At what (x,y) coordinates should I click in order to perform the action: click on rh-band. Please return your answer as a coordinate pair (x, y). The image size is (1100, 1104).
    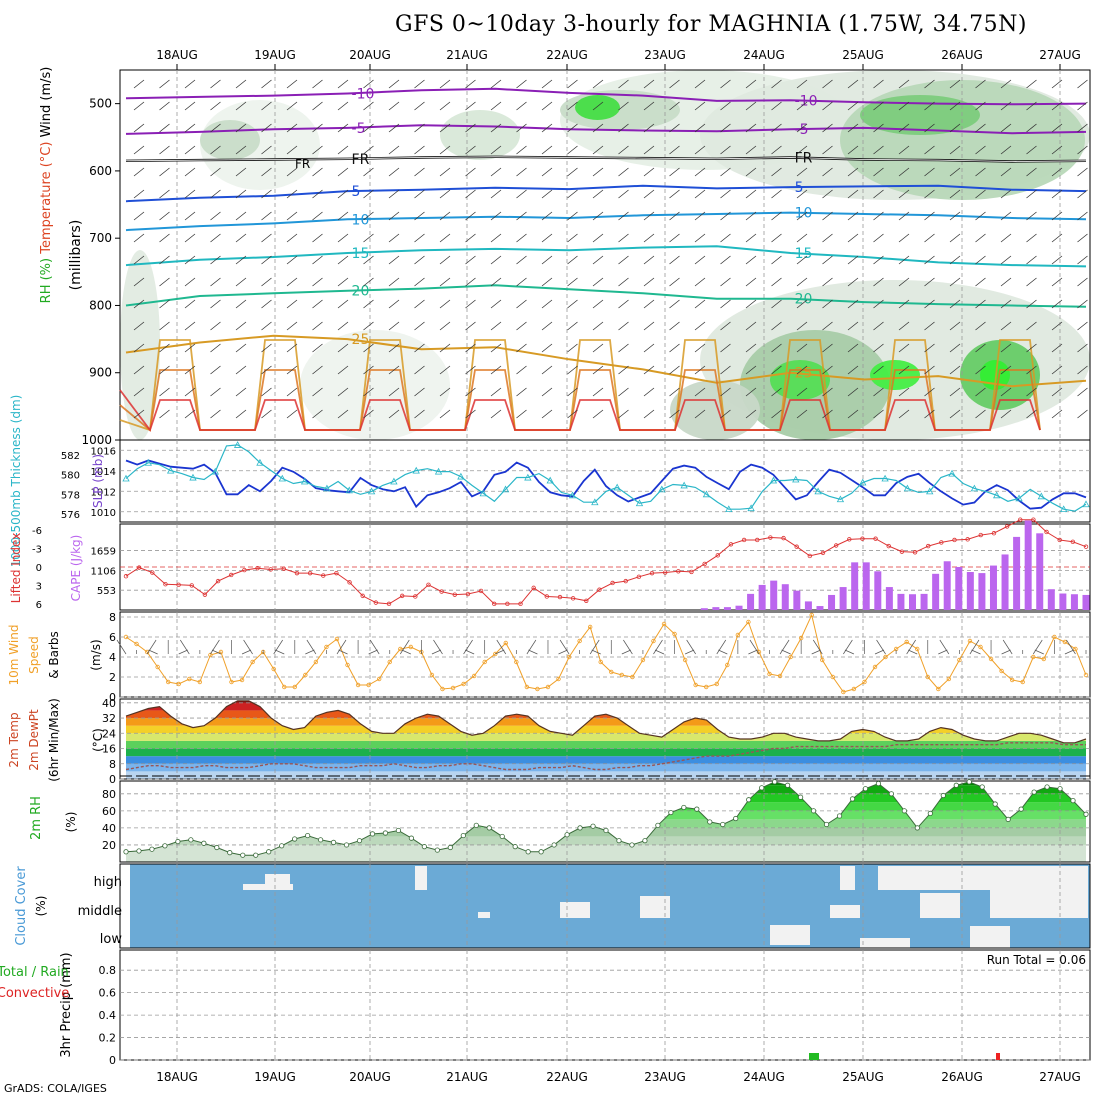
    Looking at the image, I should click on (606, 789).